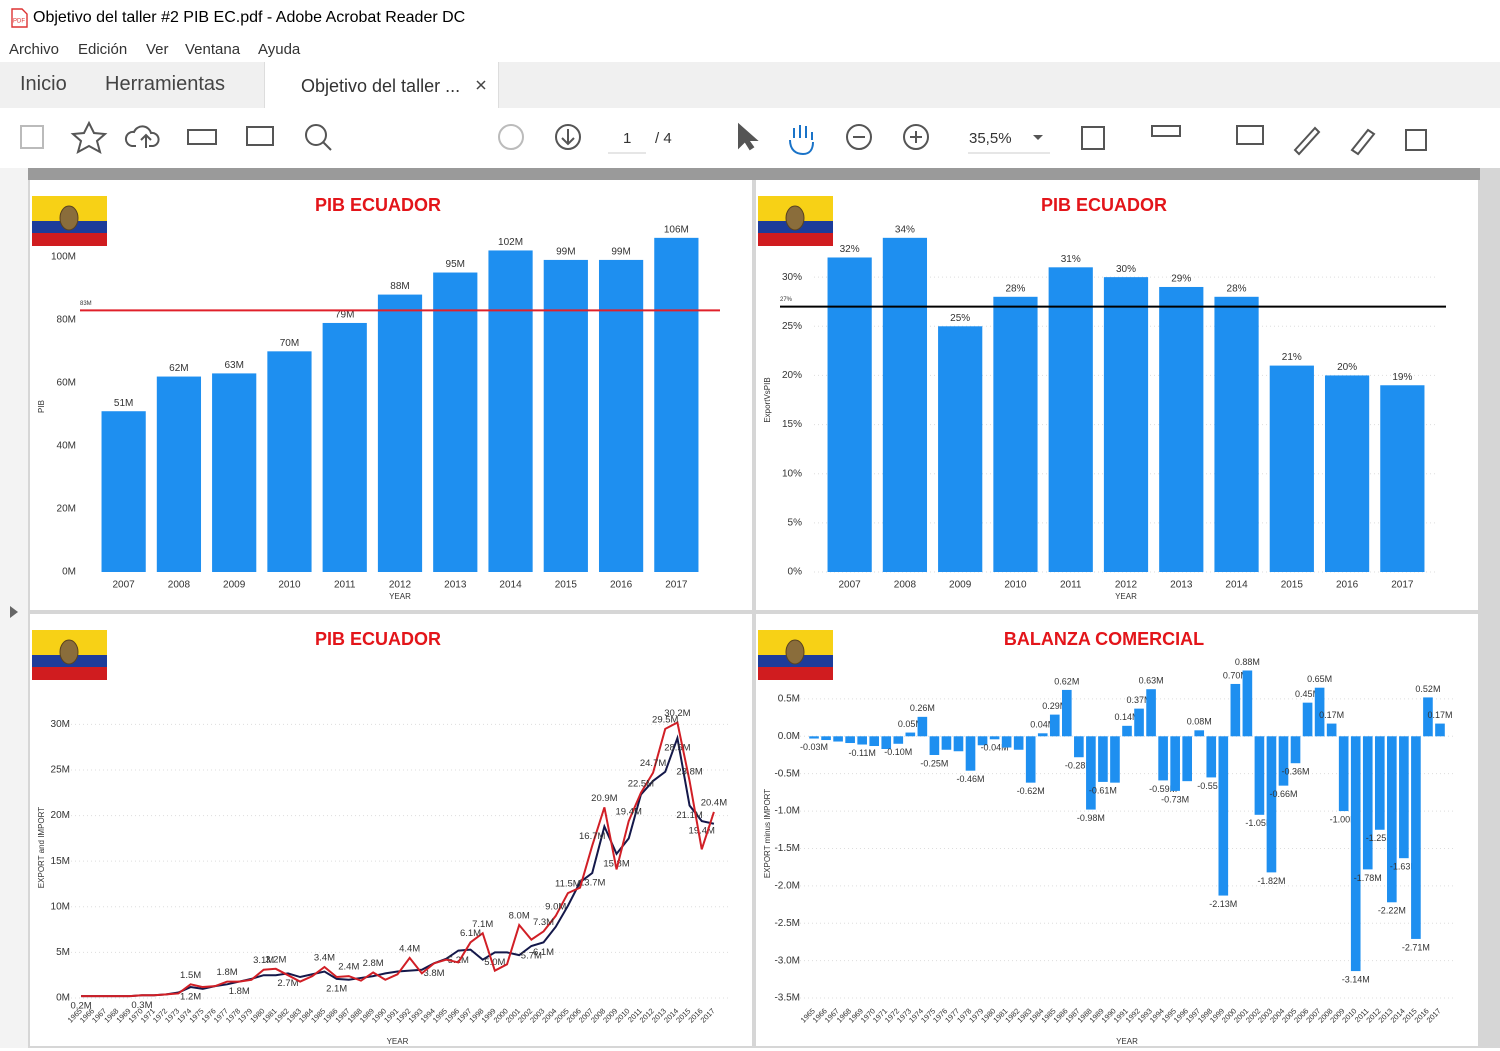 Image resolution: width=1500 pixels, height=1051 pixels. I want to click on x-tick-label: 2009, so click(234, 585).